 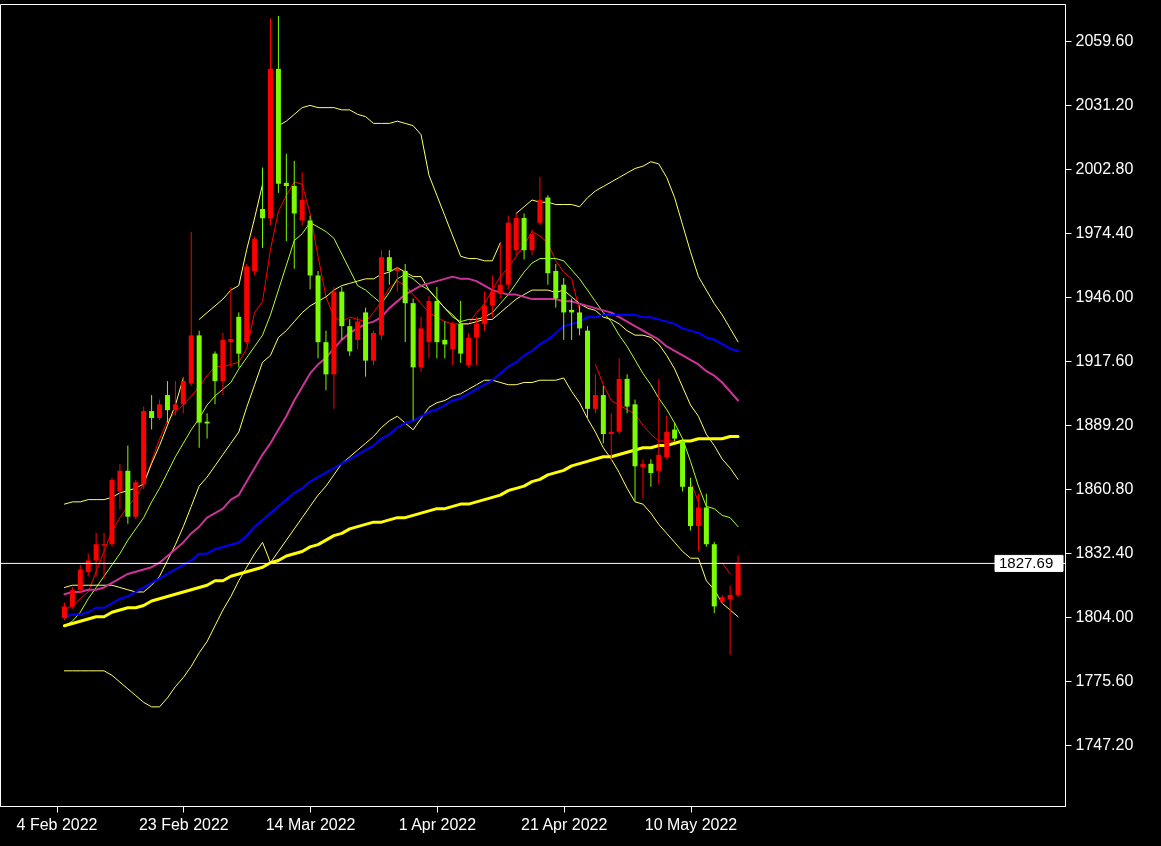 What do you see at coordinates (1104, 105) in the screenshot?
I see `y-tick-label: 2031.20` at bounding box center [1104, 105].